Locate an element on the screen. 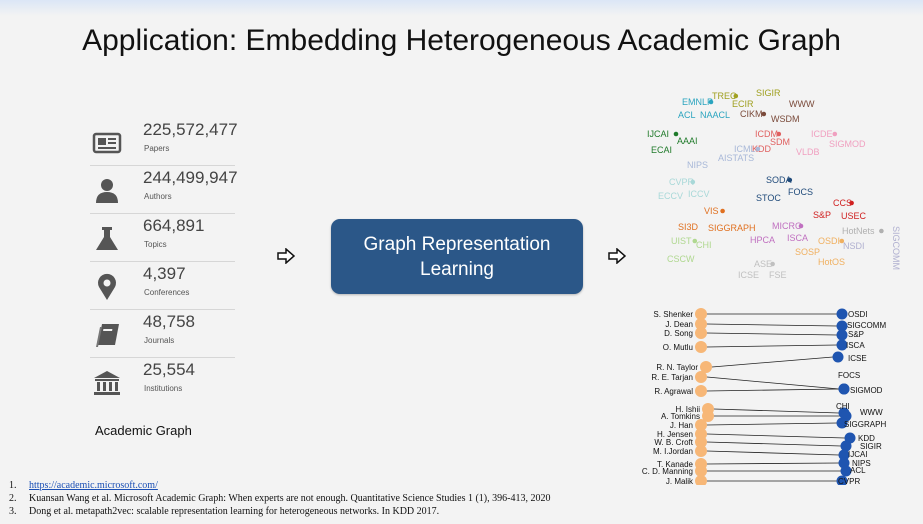 This screenshot has height=524, width=923. stat-value: 4,397 is located at coordinates (164, 273).